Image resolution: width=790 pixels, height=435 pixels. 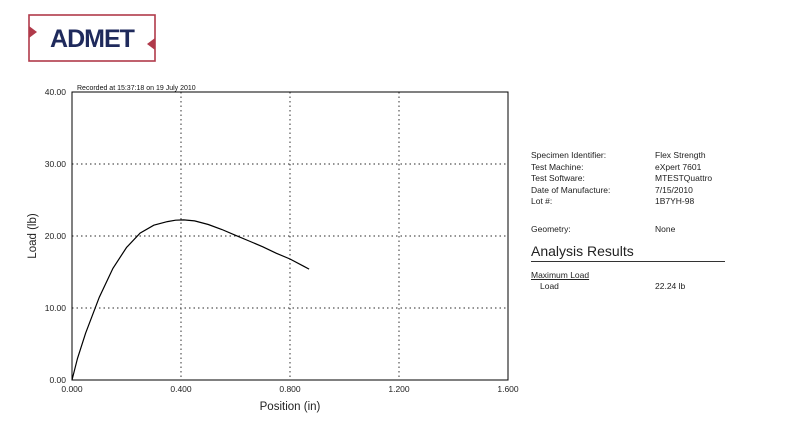 What do you see at coordinates (670, 286) in the screenshot?
I see `analysis-value: 22.24 lb` at bounding box center [670, 286].